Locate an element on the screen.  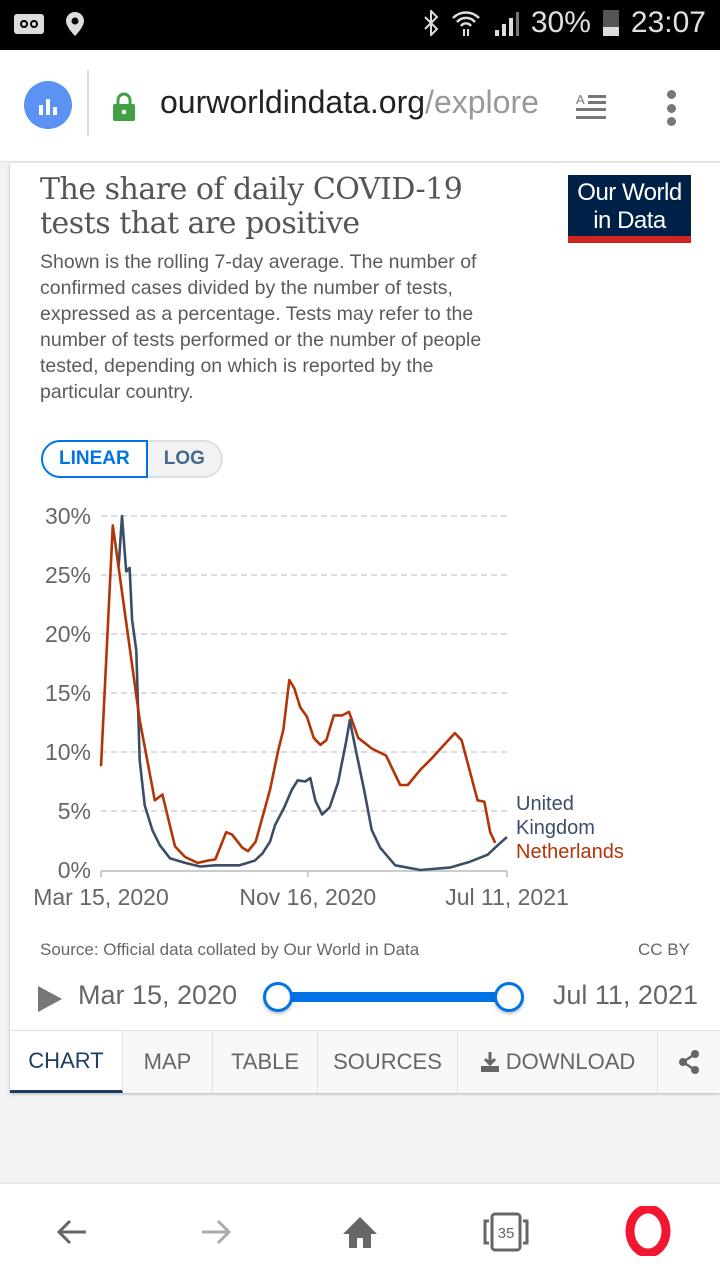
voicemail-icon is located at coordinates (29, 24).